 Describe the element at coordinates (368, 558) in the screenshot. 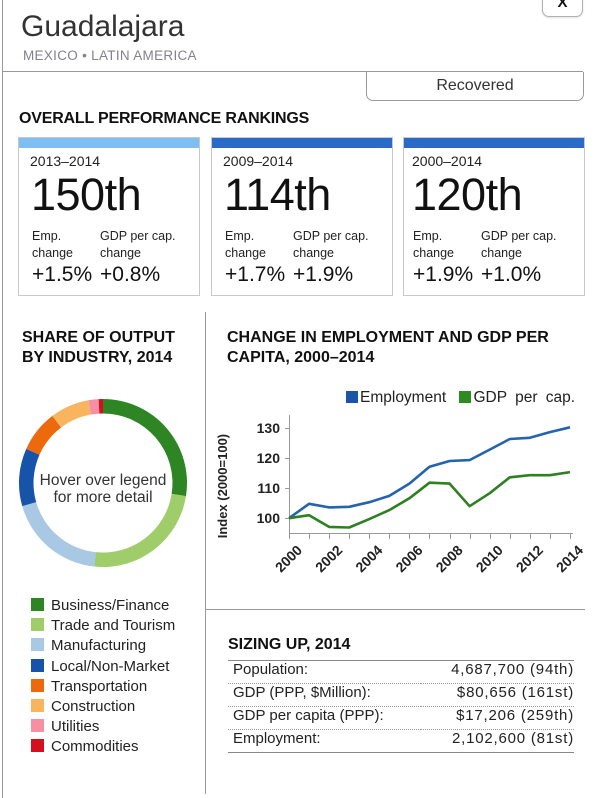

I see `svg-text: 2004` at that location.